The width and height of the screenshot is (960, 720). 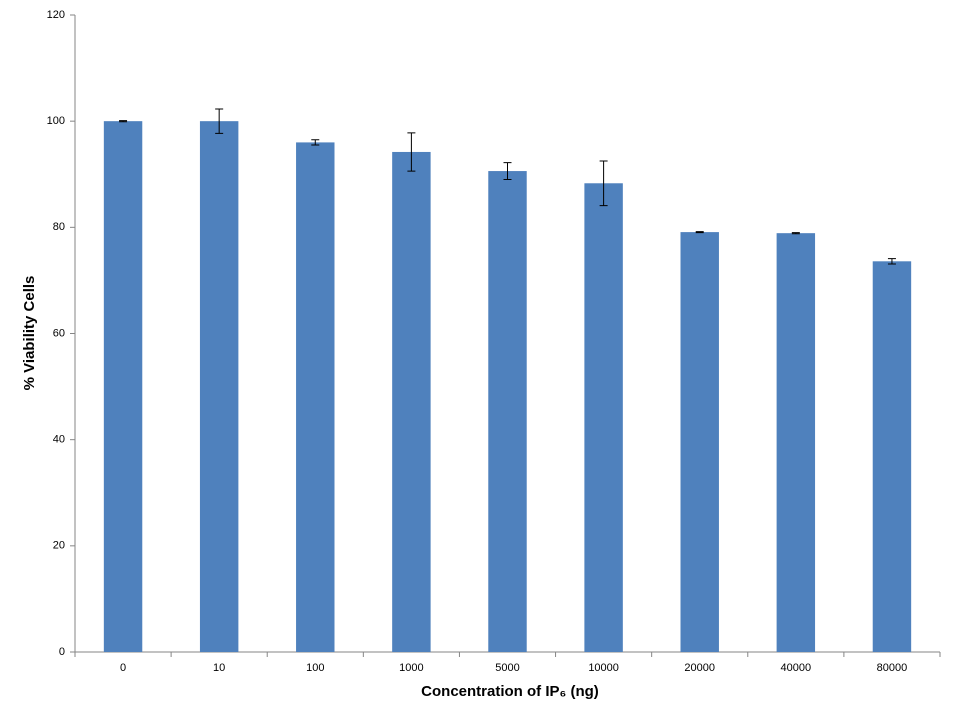 I want to click on x-tick-label: 10000, so click(x=603, y=668).